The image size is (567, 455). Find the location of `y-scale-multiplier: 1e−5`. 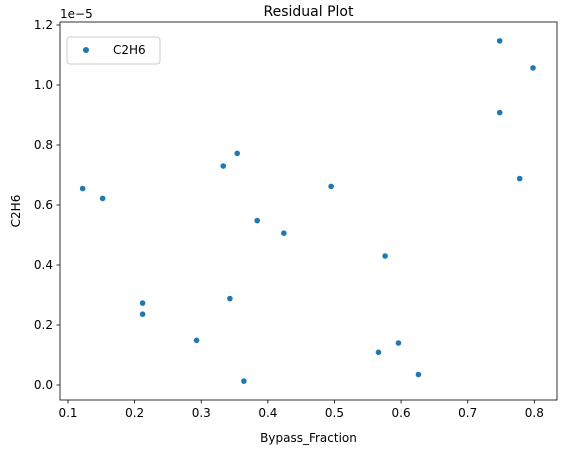

y-scale-multiplier: 1e−5 is located at coordinates (76, 14).